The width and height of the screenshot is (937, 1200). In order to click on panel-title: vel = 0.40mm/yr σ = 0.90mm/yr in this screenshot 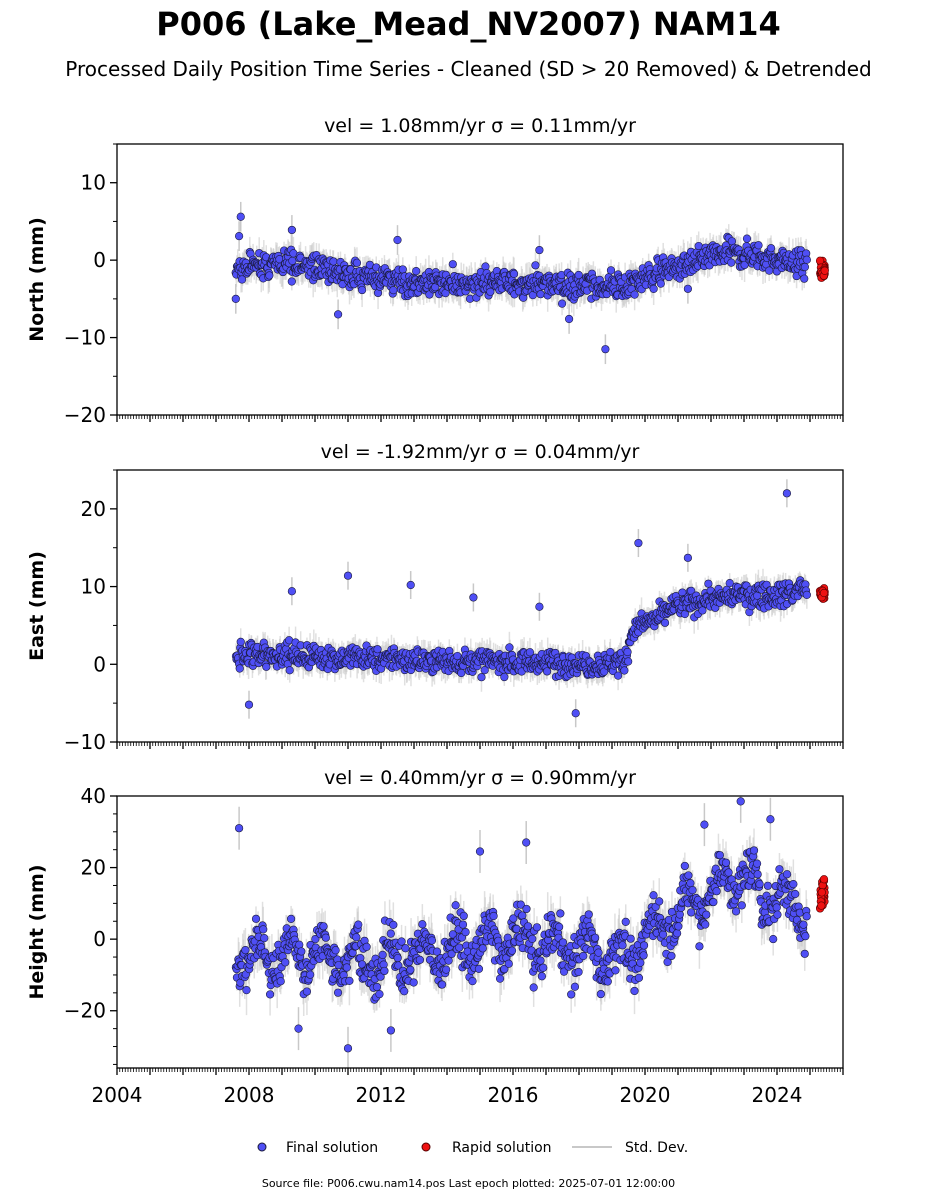, I will do `click(480, 778)`.